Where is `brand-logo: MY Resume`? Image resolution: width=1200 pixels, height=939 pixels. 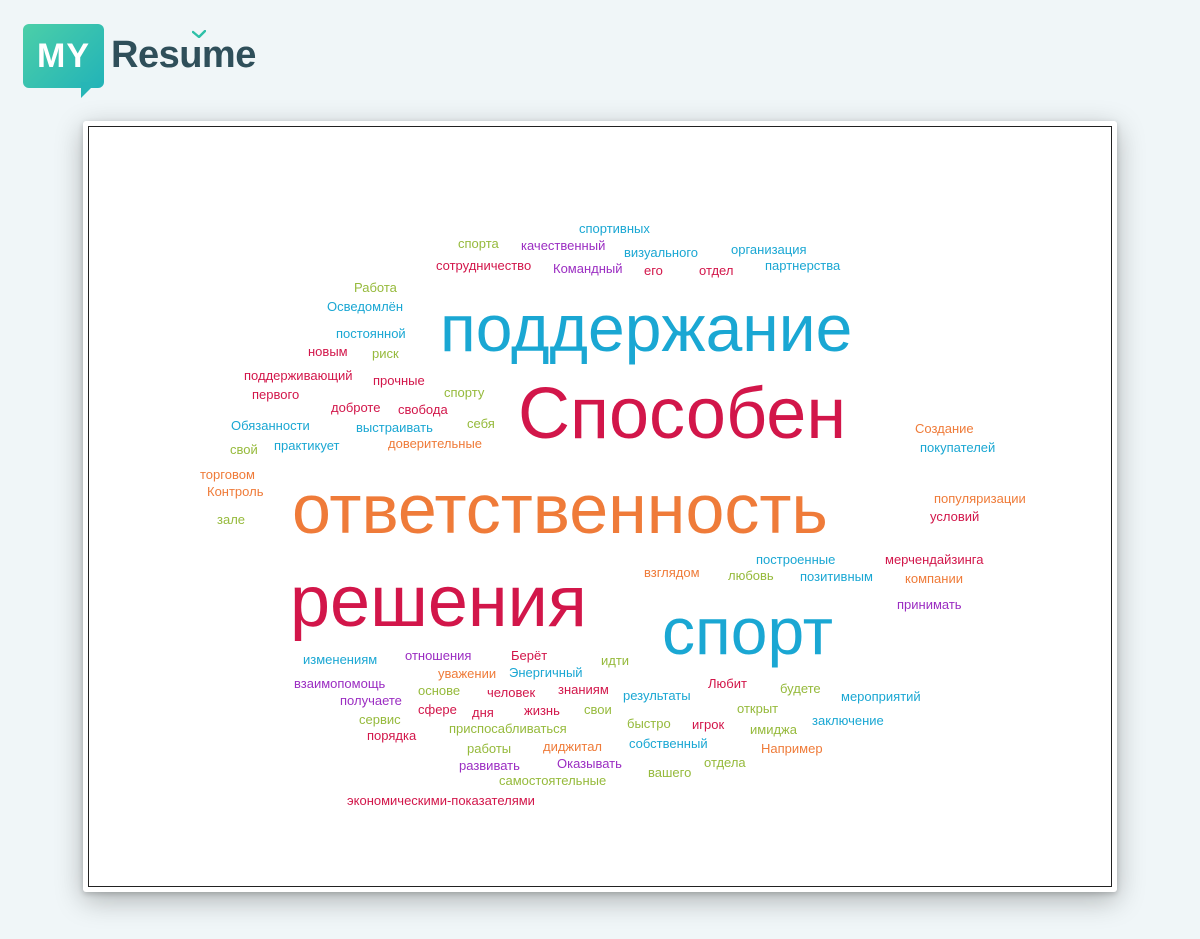 brand-logo: MY Resume is located at coordinates (143, 62).